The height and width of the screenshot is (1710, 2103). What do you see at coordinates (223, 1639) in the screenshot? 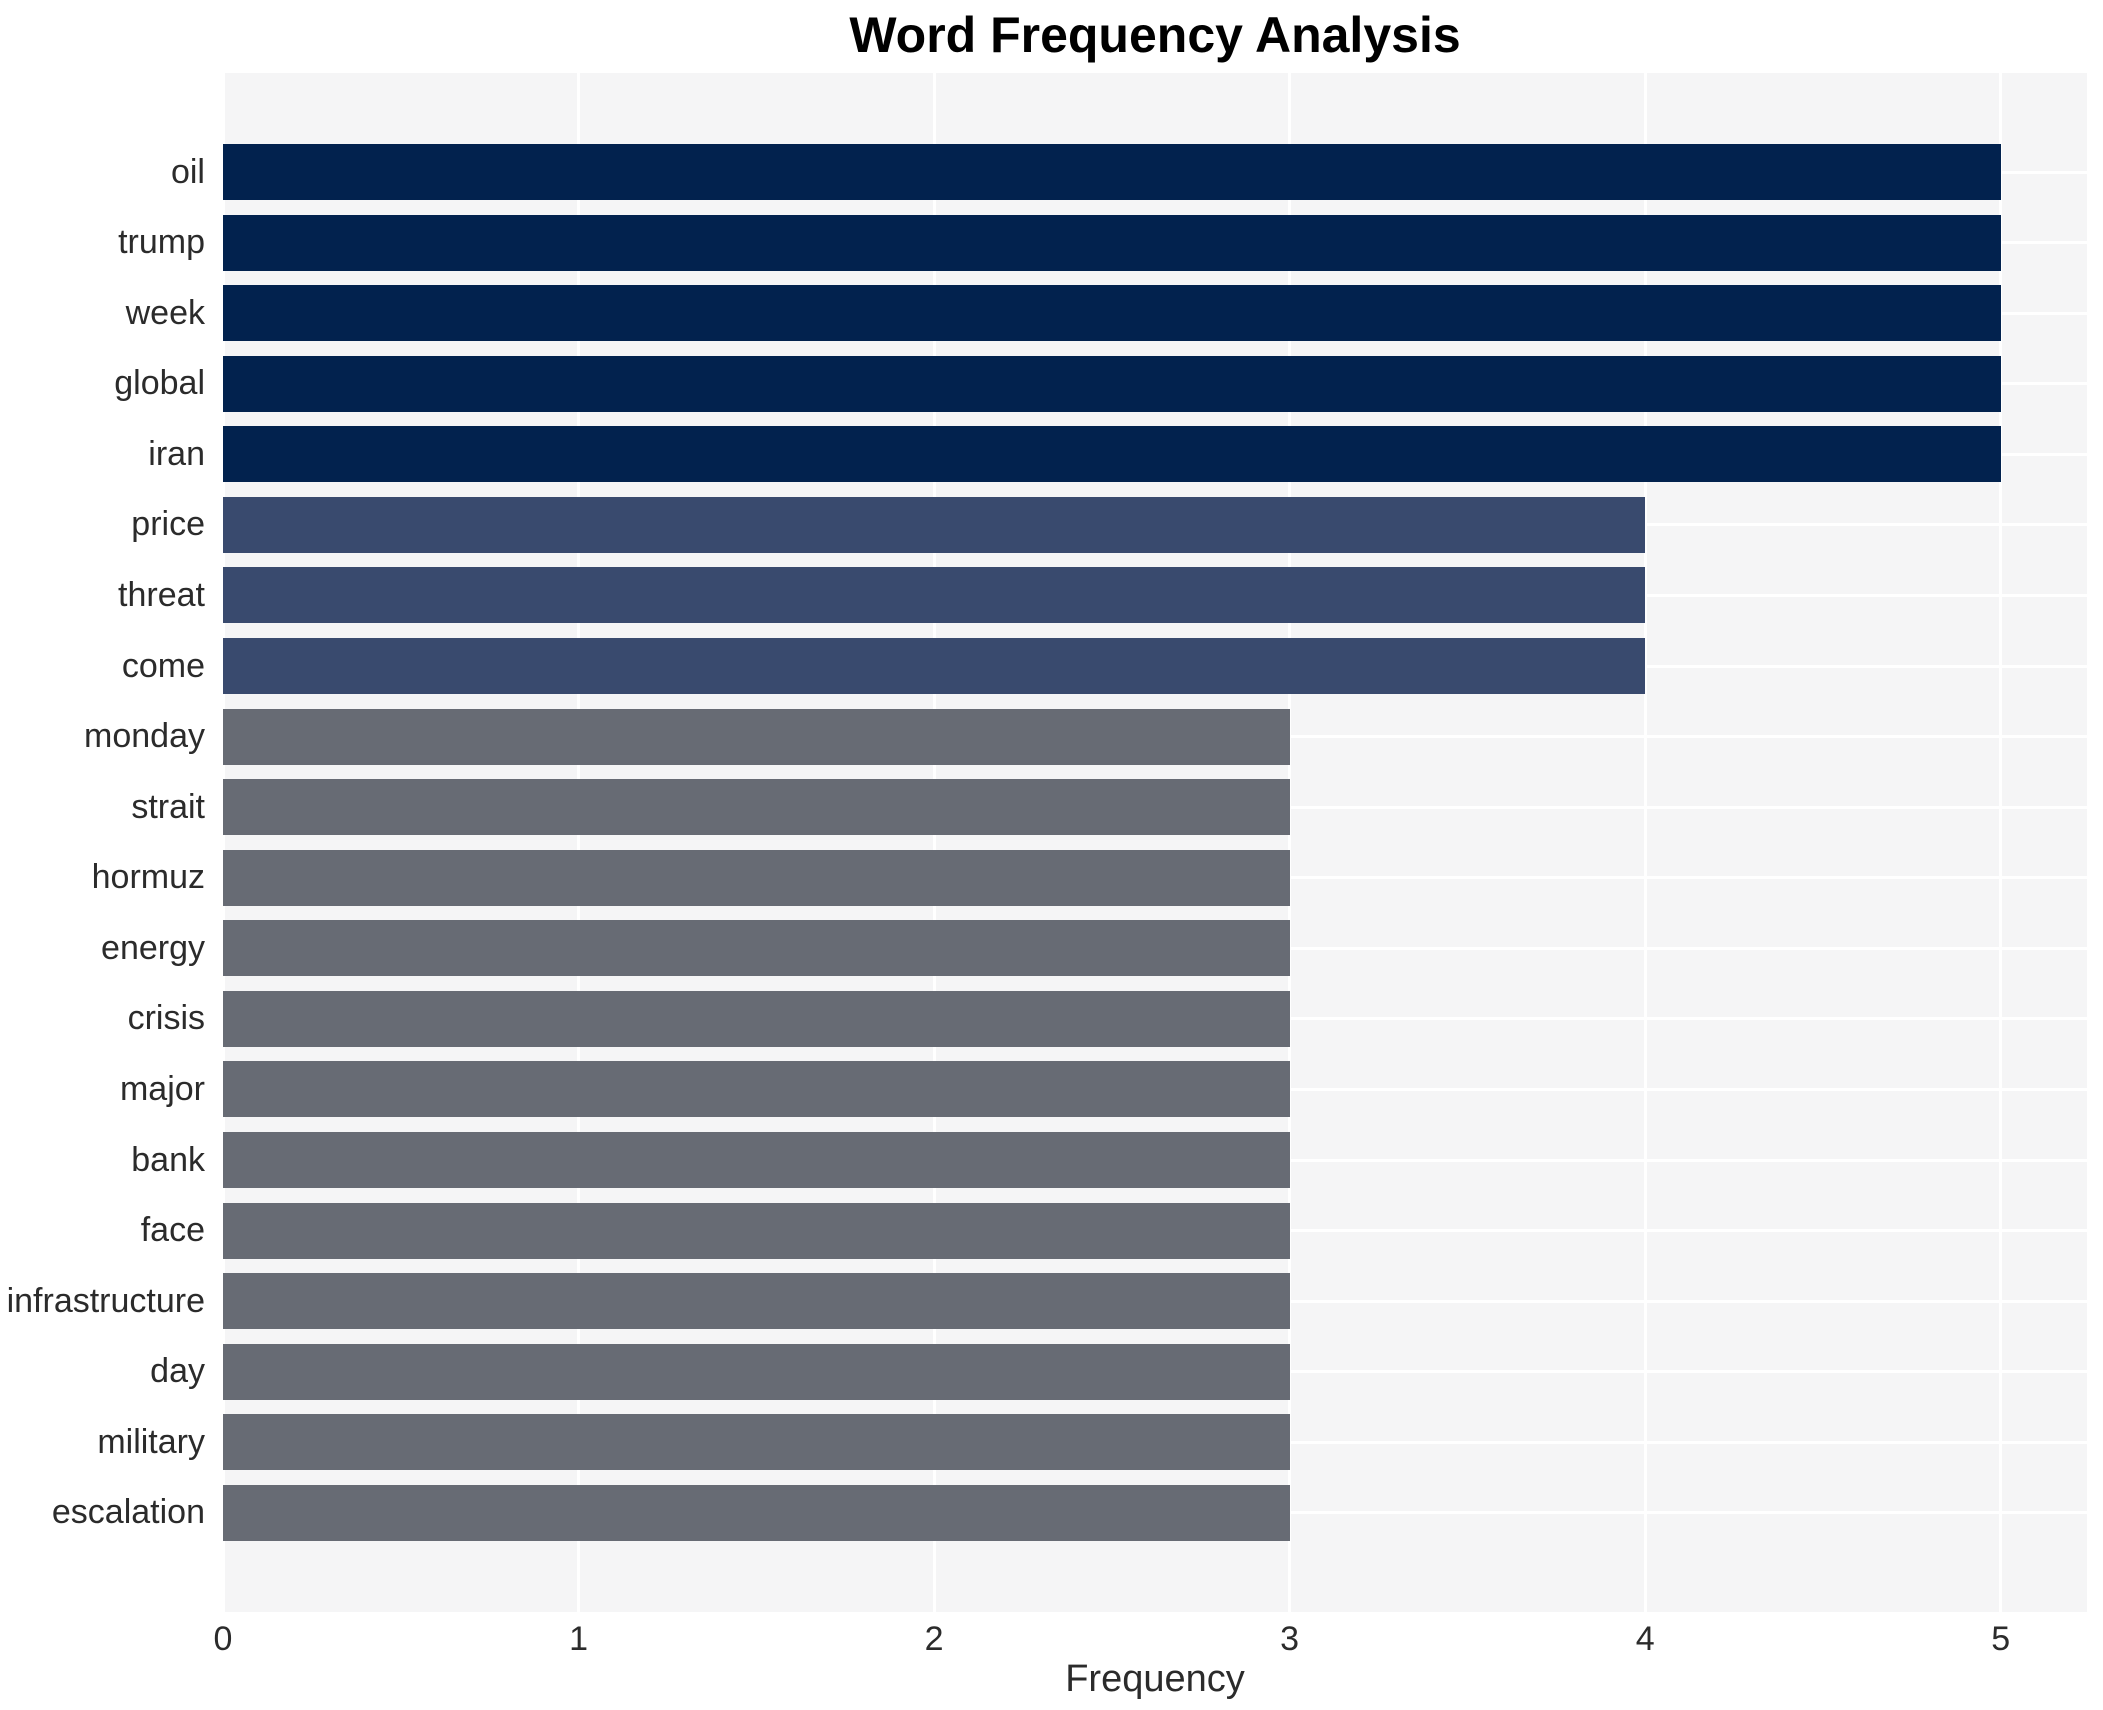
I see `x-axis-tick-0: 0` at bounding box center [223, 1639].